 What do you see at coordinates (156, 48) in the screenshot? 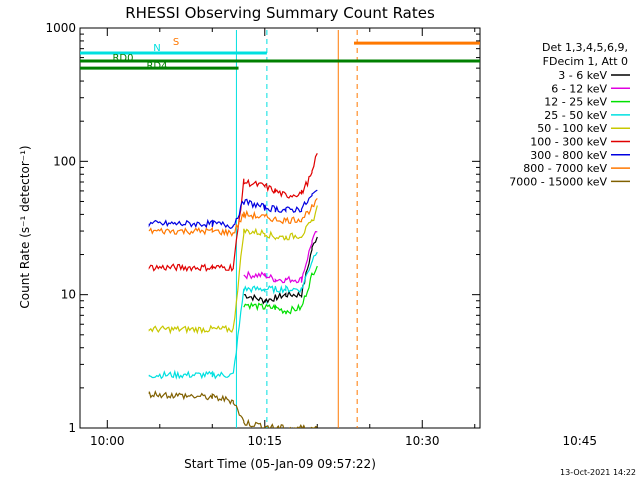
I see `flag-label-n: N` at bounding box center [156, 48].